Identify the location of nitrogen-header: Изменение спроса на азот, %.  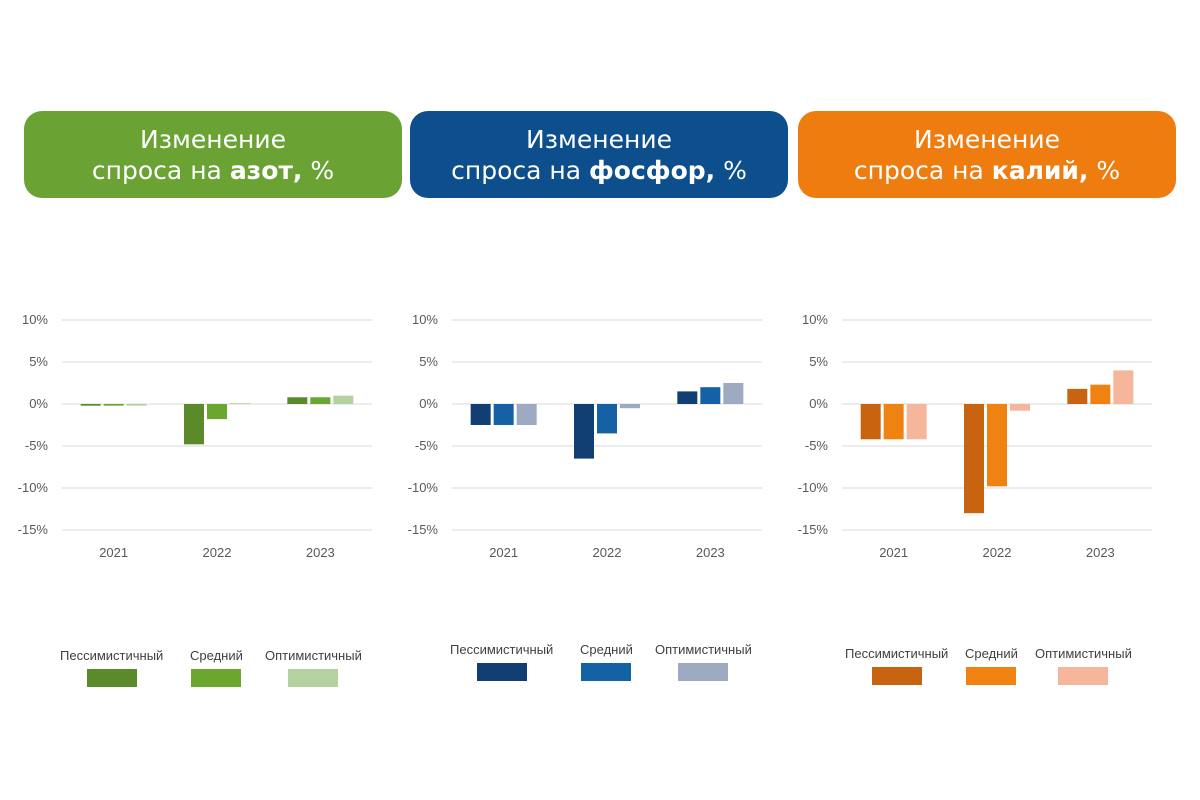
(213, 154).